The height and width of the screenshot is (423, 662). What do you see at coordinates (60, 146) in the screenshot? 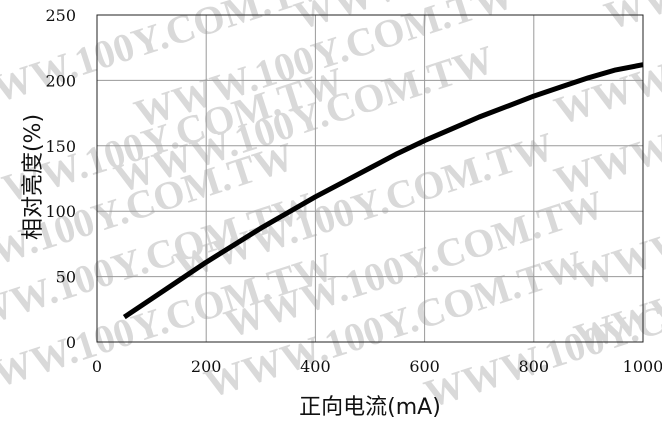
I see `y-tick-label: 150` at bounding box center [60, 146].